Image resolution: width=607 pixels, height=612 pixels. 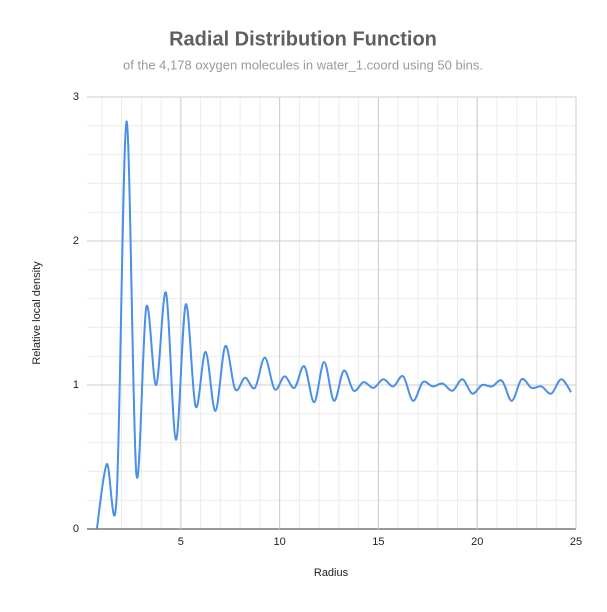 I want to click on x-tick-label: 25, so click(x=576, y=542).